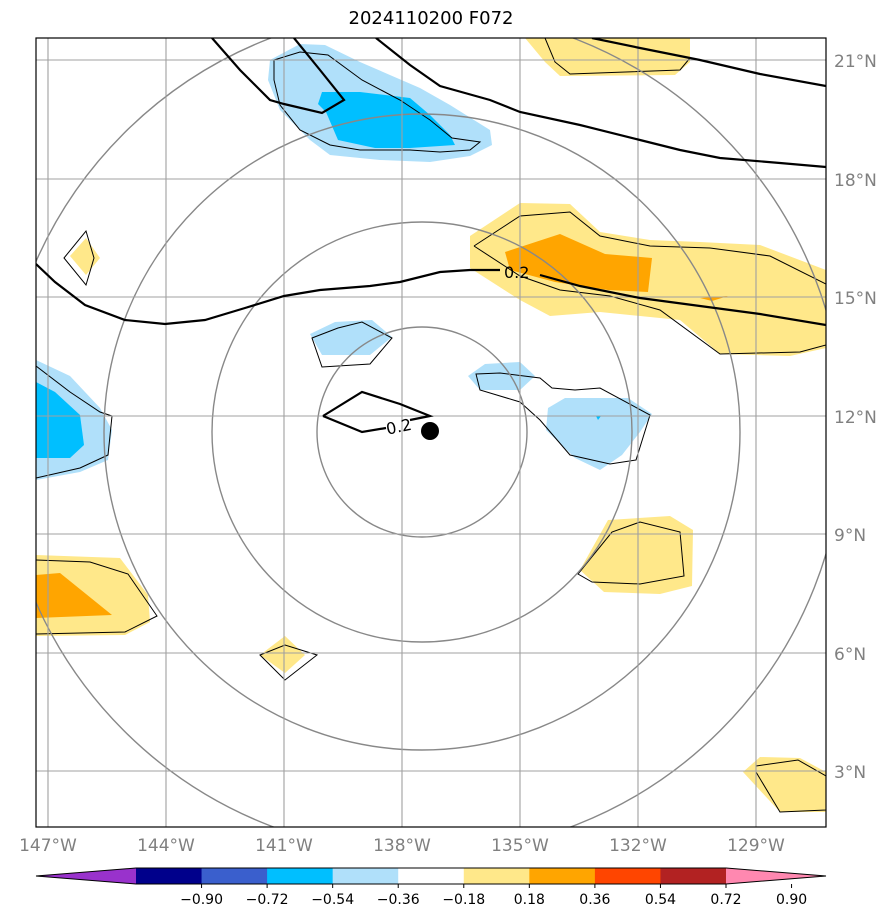 This screenshot has width=896, height=924. What do you see at coordinates (850, 655) in the screenshot?
I see `lat-label: 6°N` at bounding box center [850, 655].